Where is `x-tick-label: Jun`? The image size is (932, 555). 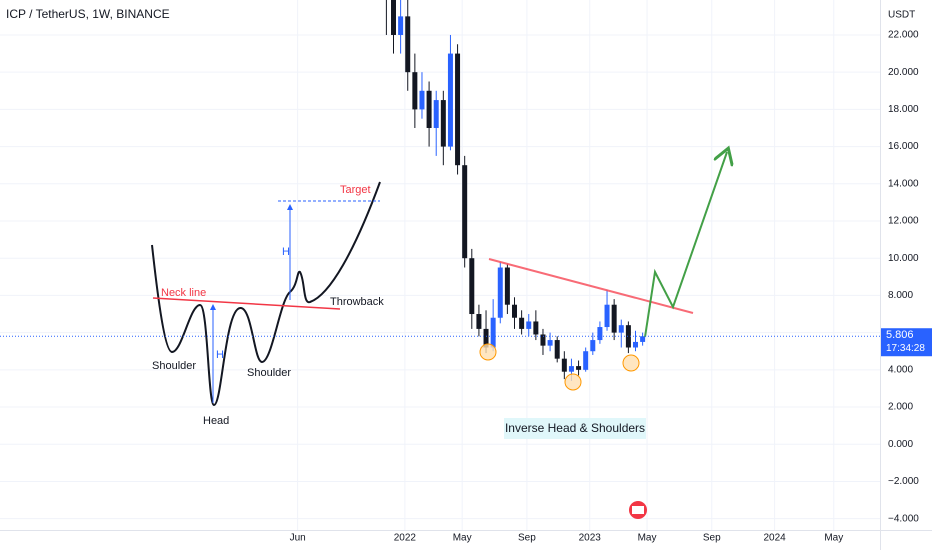 x-tick-label: Jun is located at coordinates (298, 538).